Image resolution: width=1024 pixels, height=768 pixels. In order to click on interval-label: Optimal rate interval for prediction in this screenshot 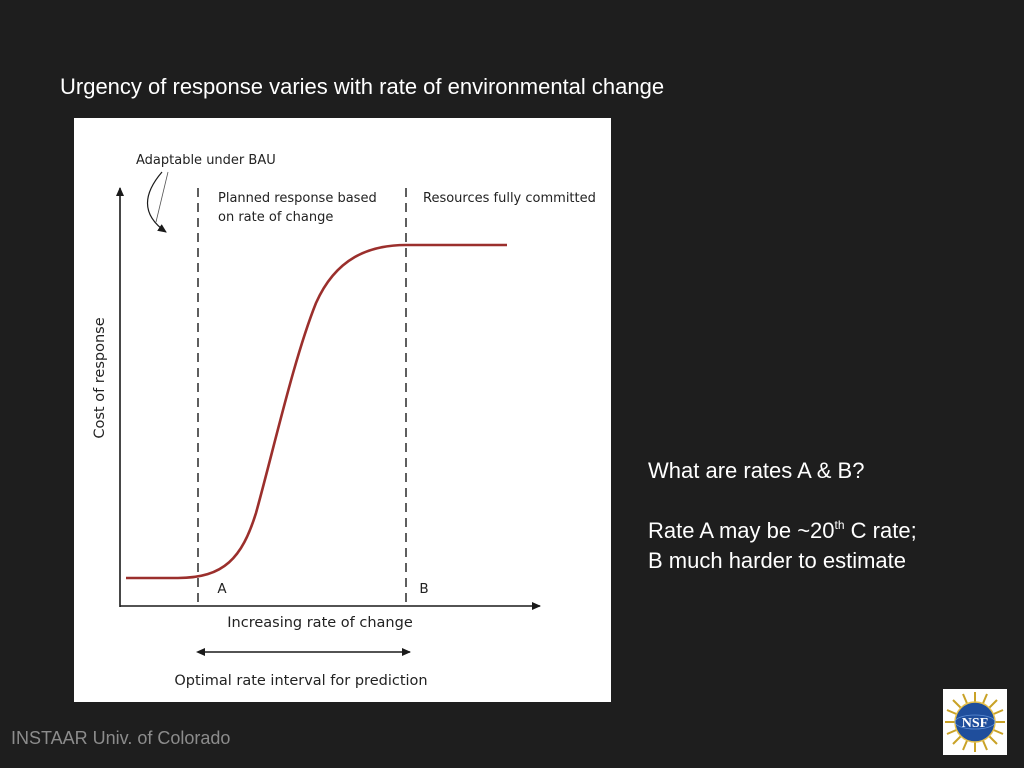, I will do `click(300, 681)`.